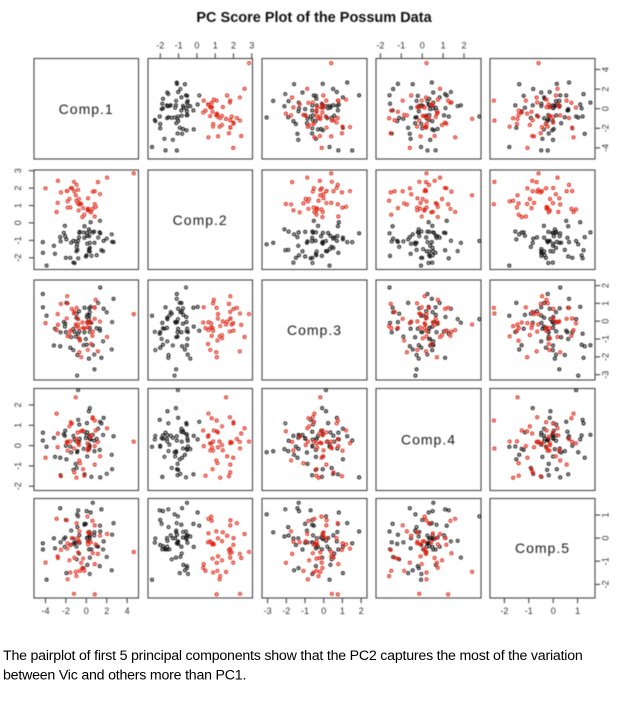 The height and width of the screenshot is (711, 632). What do you see at coordinates (124, 676) in the screenshot?
I see `svg-text:between Vic and others more th: between Vic and others more than PC1.` at bounding box center [124, 676].